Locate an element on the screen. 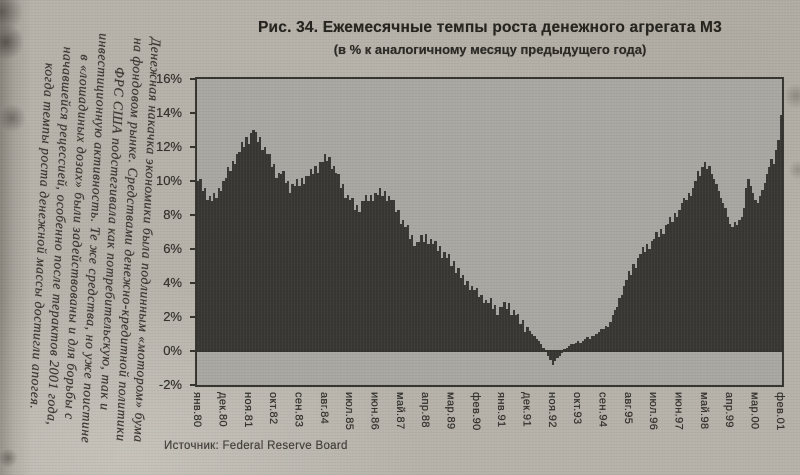 The image size is (800, 475). x-axis-label: май.98 is located at coordinates (703, 411).